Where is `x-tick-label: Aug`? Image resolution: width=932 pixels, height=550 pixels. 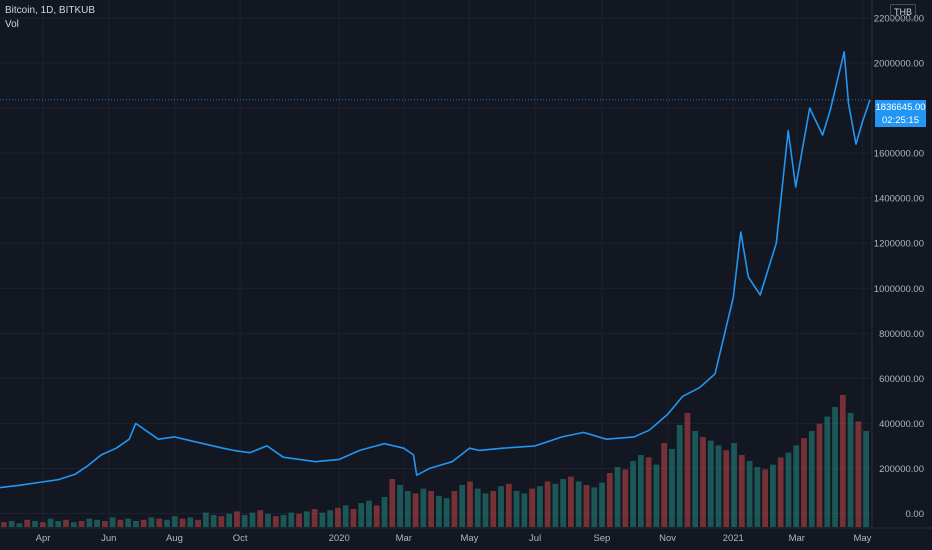 x-tick-label: Aug is located at coordinates (174, 538).